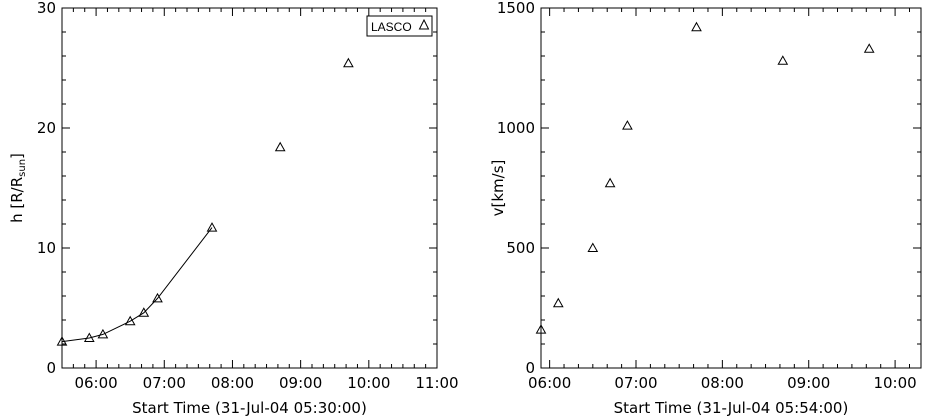 Image resolution: width=949 pixels, height=419 pixels. Describe the element at coordinates (424, 24) in the screenshot. I see `legend-triangle-marker` at that location.